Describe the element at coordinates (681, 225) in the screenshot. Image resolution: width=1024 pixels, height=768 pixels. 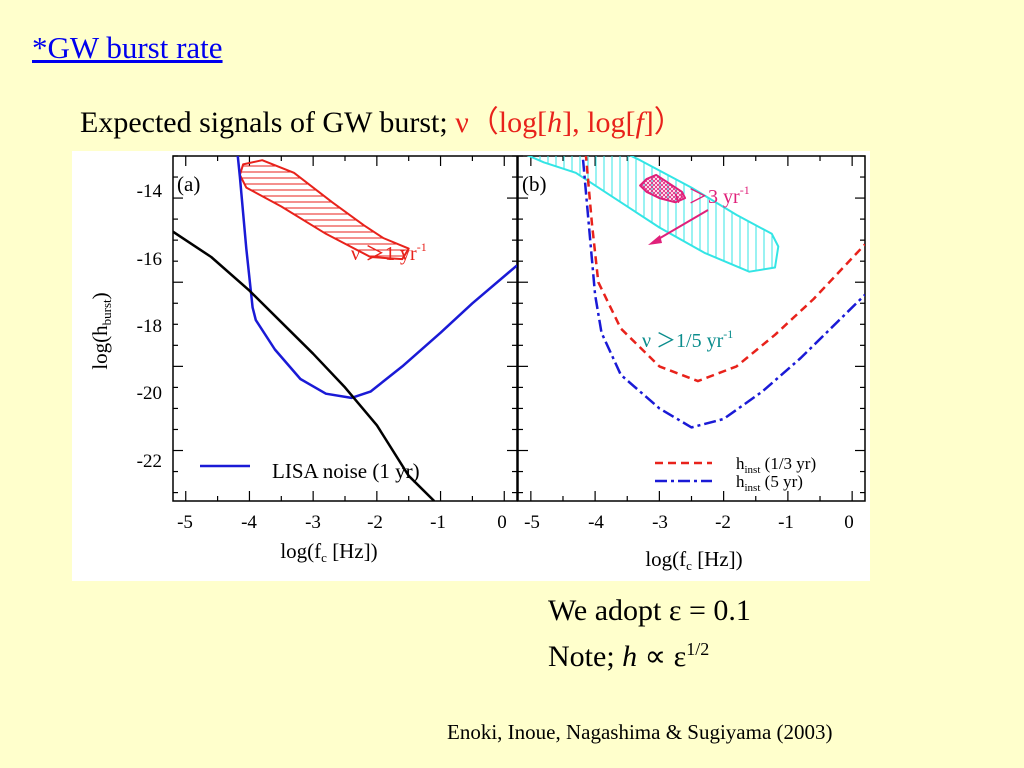
I see `annotation-arrow` at that location.